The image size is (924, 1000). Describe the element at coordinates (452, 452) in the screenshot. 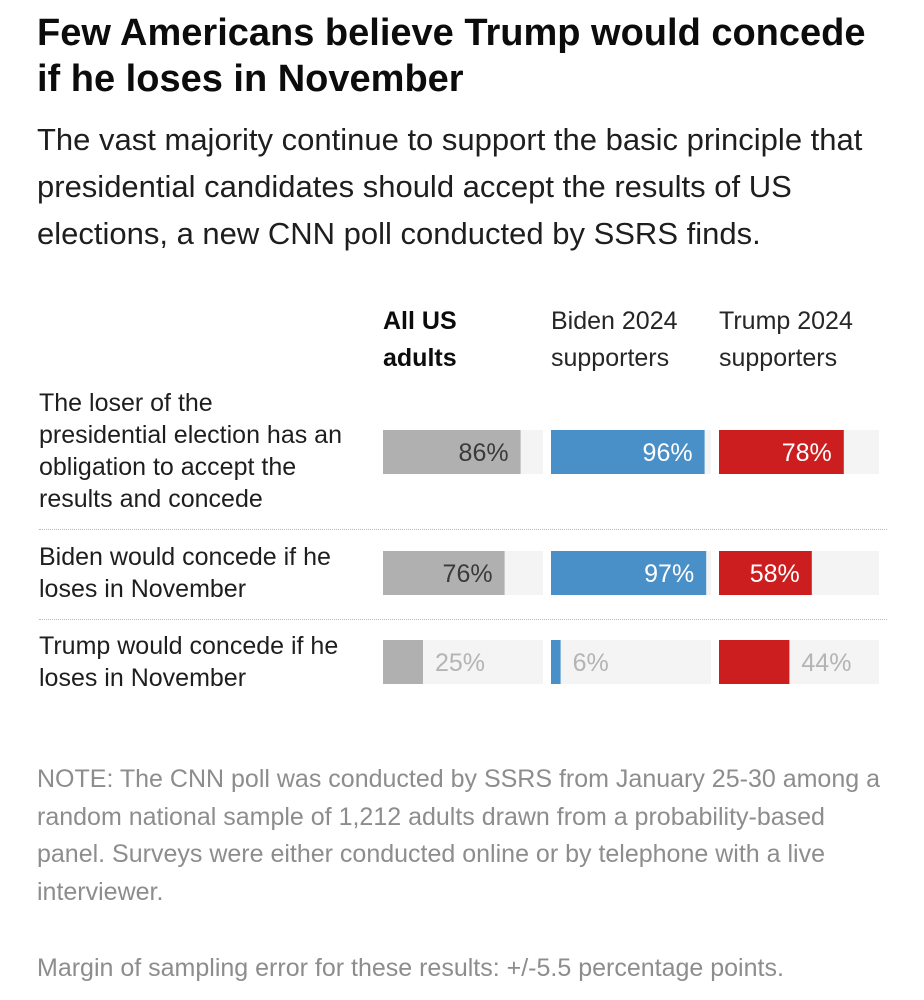

I see `bar-loser-obligation-all-adults` at that location.